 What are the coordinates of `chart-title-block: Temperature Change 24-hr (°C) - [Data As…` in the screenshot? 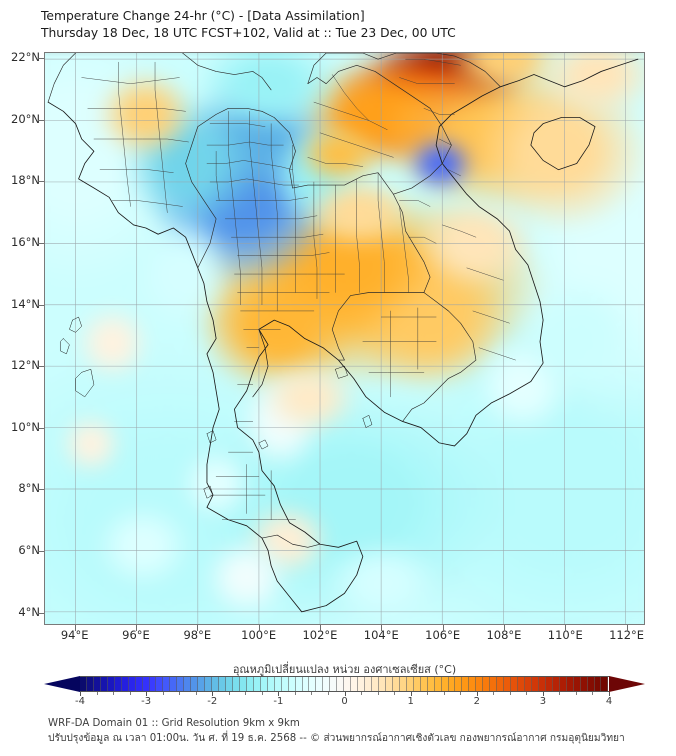 It's located at (341, 25).